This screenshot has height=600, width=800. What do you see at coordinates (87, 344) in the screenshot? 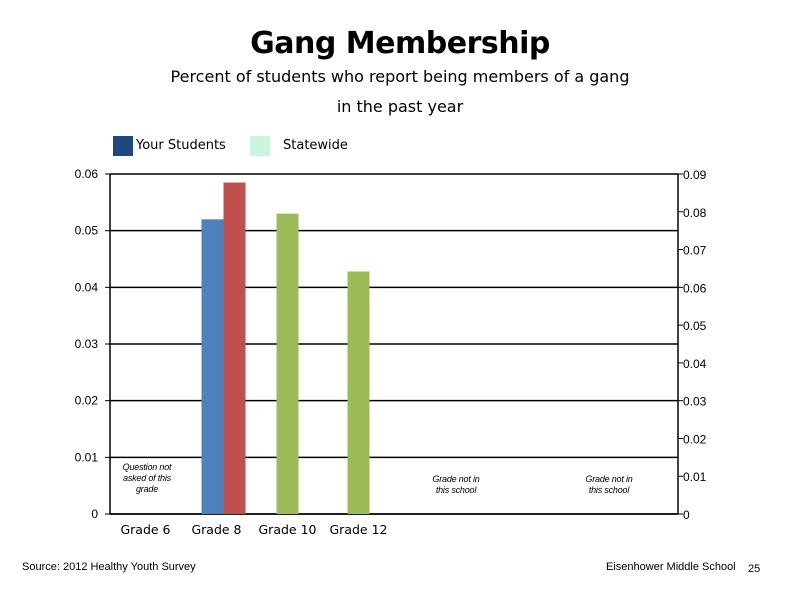
I see `y-left-tick-label: 0.03` at bounding box center [87, 344].